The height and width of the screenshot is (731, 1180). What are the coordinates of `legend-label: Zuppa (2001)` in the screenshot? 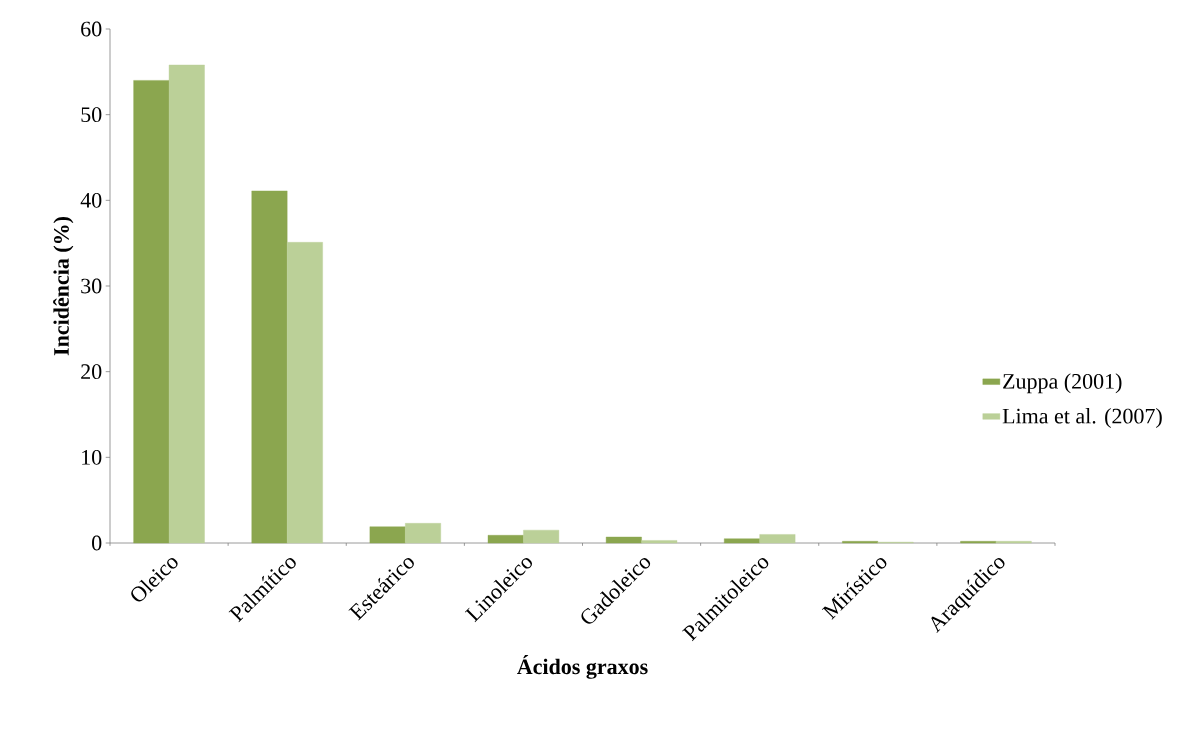 It's located at (1062, 383).